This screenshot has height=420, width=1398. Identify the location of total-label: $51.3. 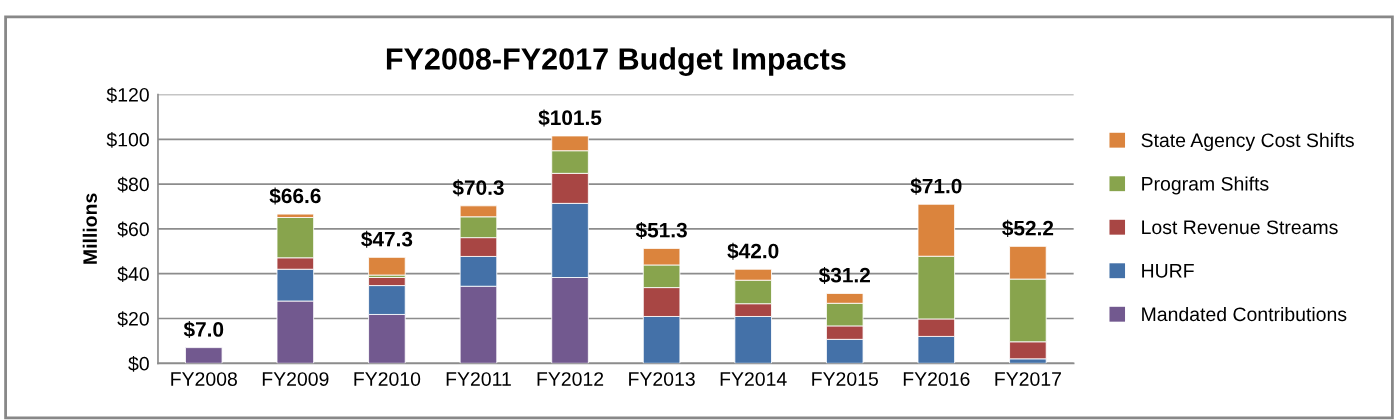
(661, 230).